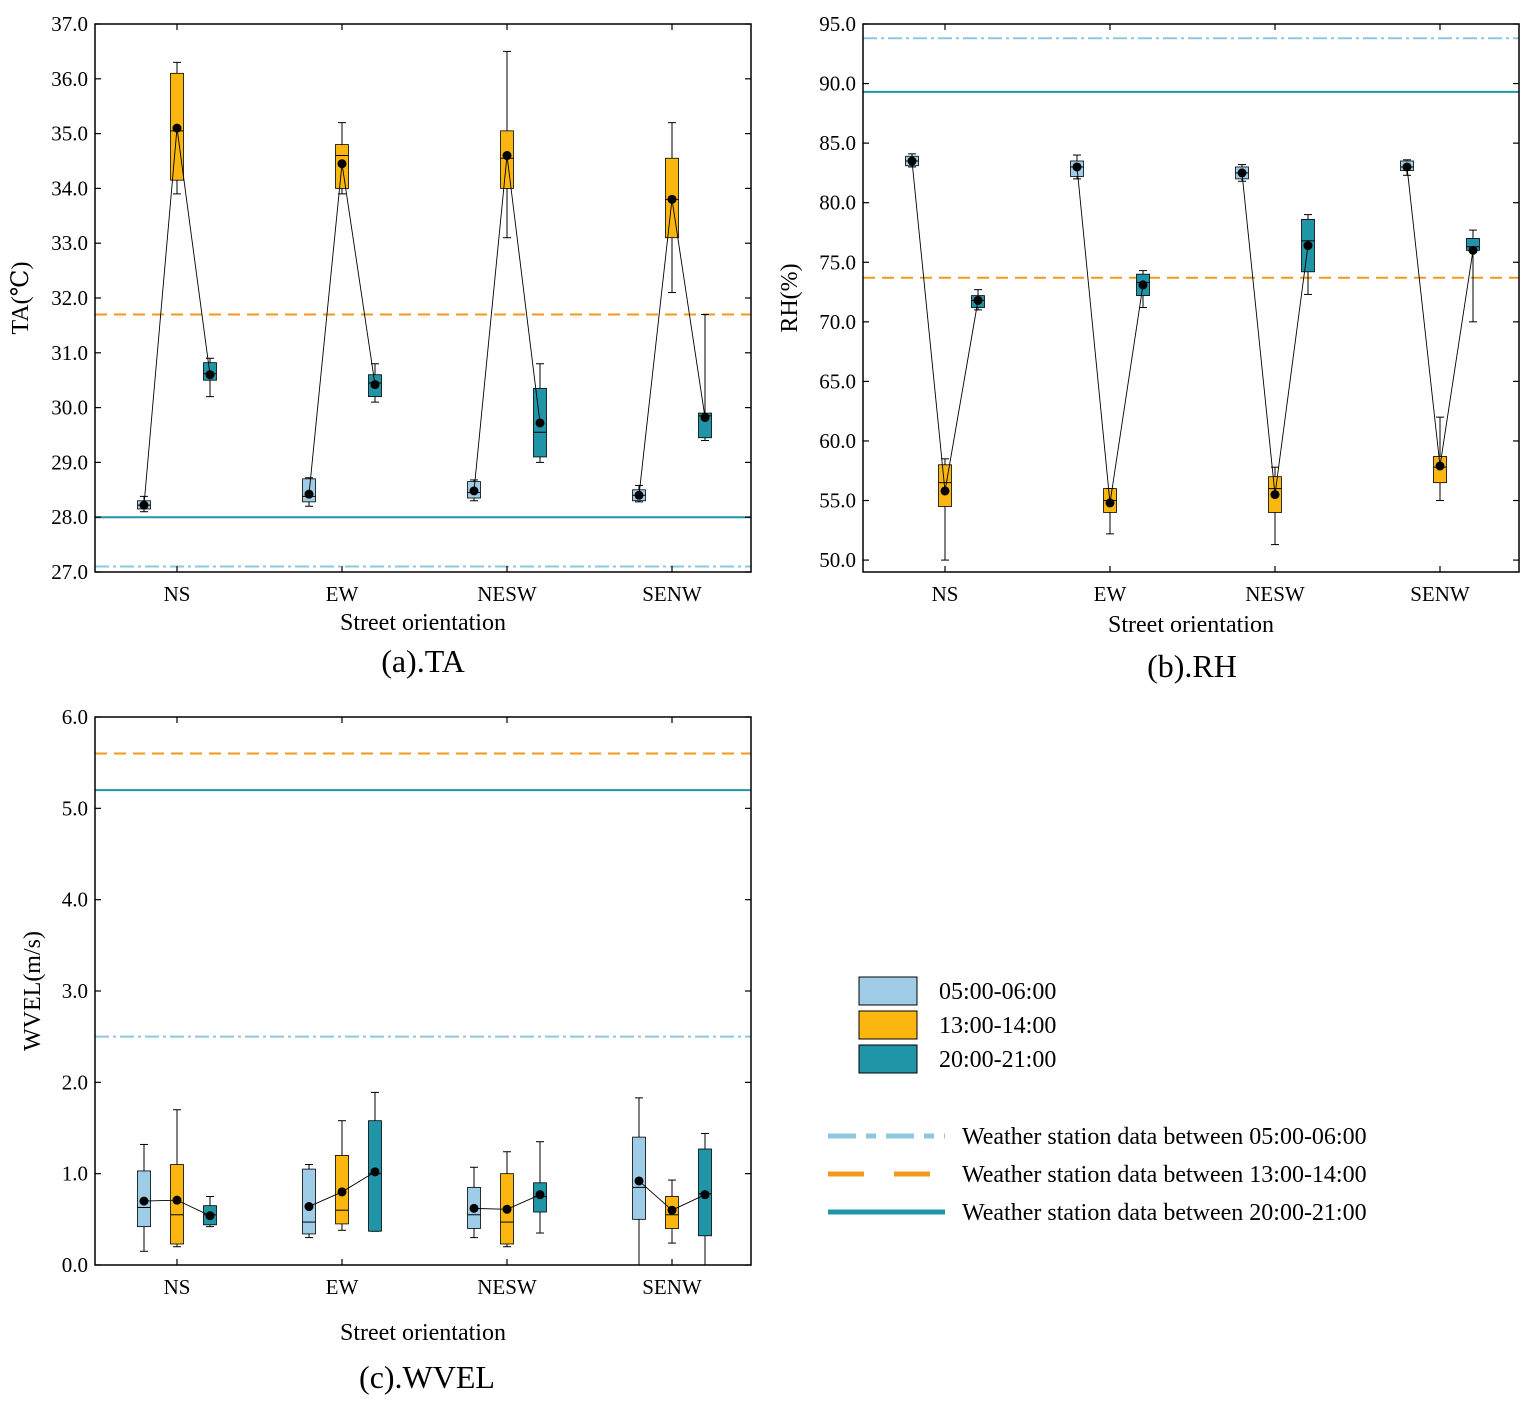  What do you see at coordinates (1164, 1137) in the screenshot?
I see `legend-station-label: Weather station data between 05:00-06:00` at bounding box center [1164, 1137].